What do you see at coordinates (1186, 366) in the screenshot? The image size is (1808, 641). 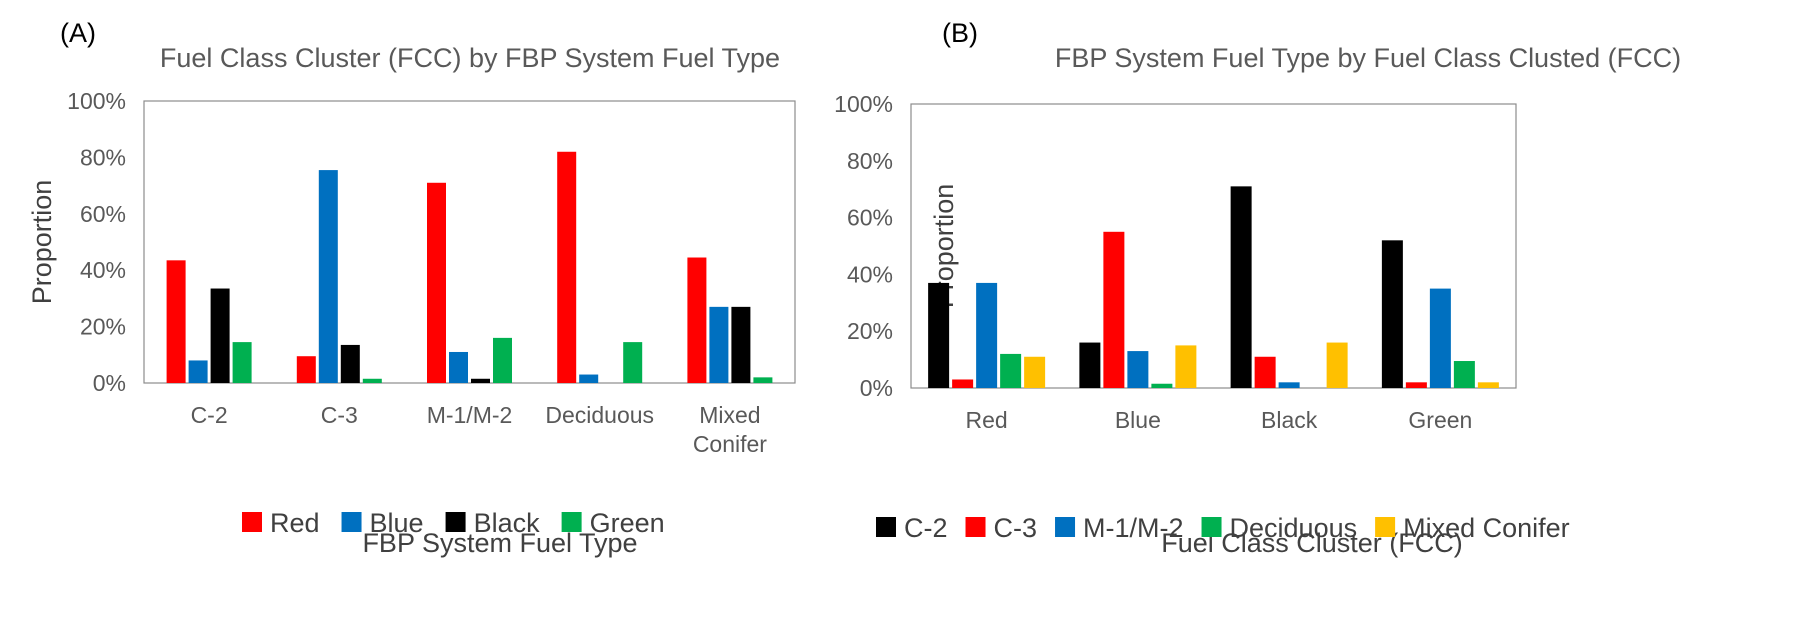 I see `bar-mixed-conifer-blue` at bounding box center [1186, 366].